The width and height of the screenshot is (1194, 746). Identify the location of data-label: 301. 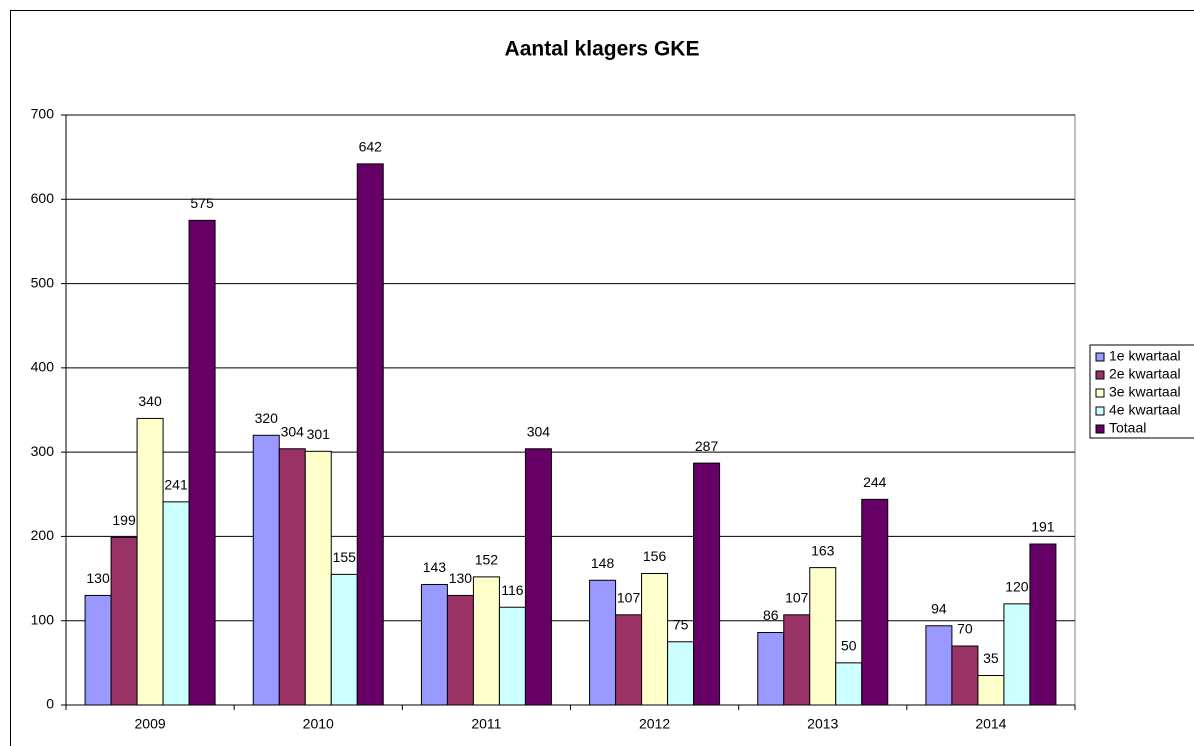
(319, 434).